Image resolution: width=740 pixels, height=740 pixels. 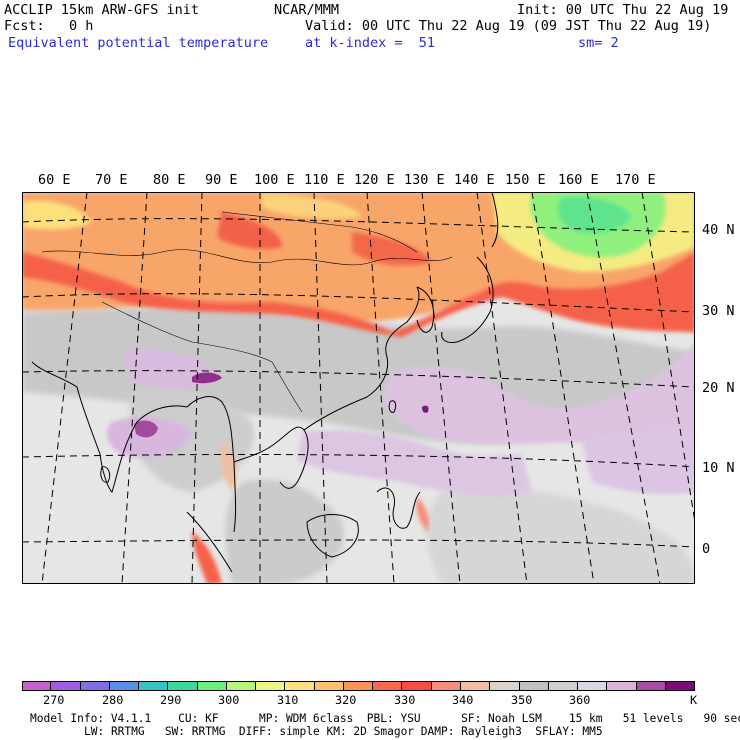 What do you see at coordinates (307, 10) in the screenshot?
I see `organization-label: NCAR/MMM` at bounding box center [307, 10].